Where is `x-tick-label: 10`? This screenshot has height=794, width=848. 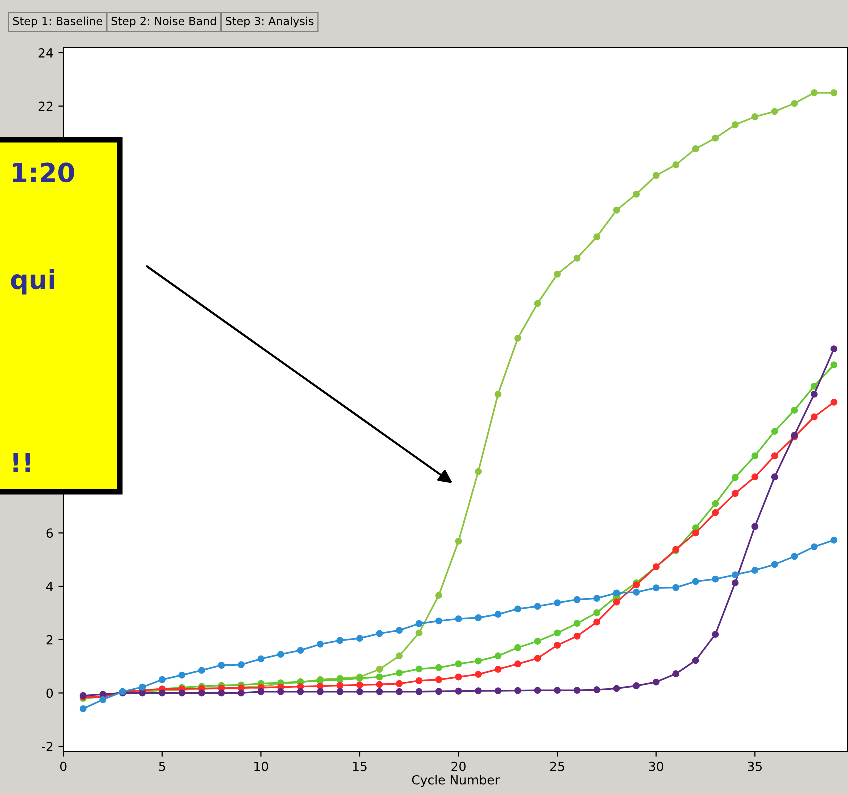
x-tick-label: 10 is located at coordinates (261, 767).